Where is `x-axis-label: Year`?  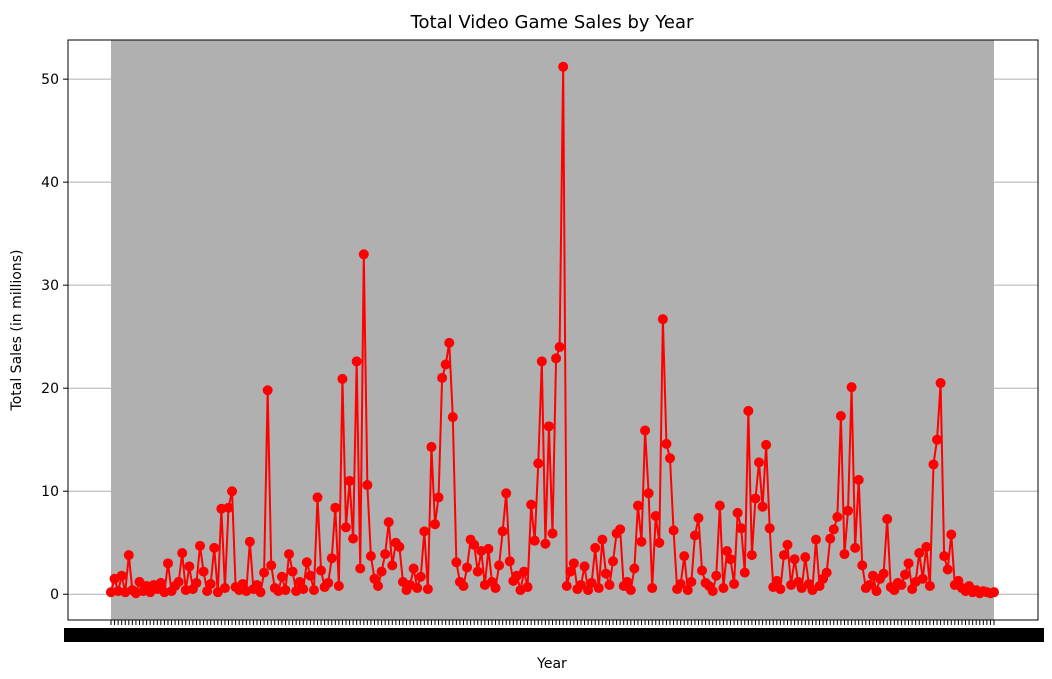
x-axis-label: Year is located at coordinates (551, 664).